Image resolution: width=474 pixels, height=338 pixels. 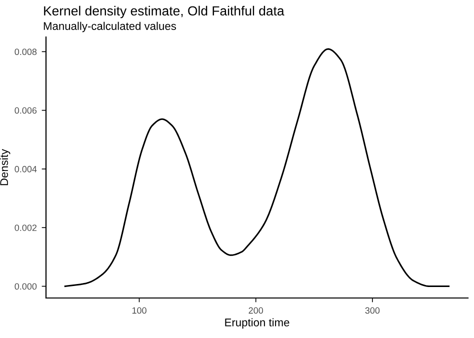 What do you see at coordinates (257, 323) in the screenshot?
I see `x-axis-title: Eruption time` at bounding box center [257, 323].